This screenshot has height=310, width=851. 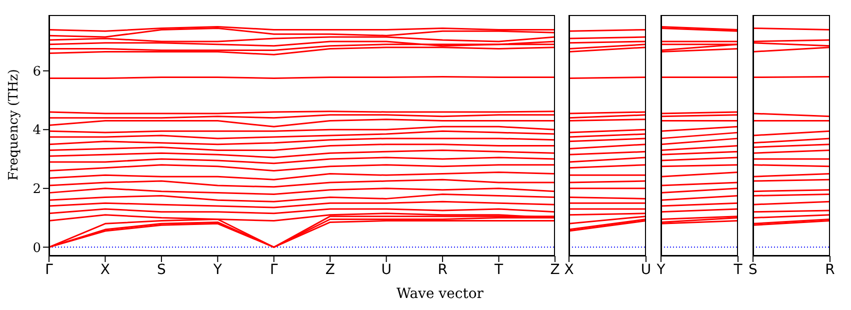 What do you see at coordinates (36, 130) in the screenshot?
I see `y-tick-label: 4` at bounding box center [36, 130].